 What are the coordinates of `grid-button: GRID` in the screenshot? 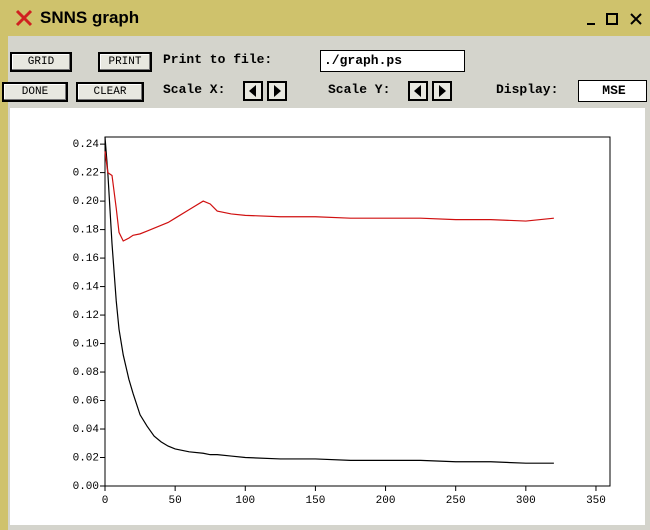 It's located at (41, 62).